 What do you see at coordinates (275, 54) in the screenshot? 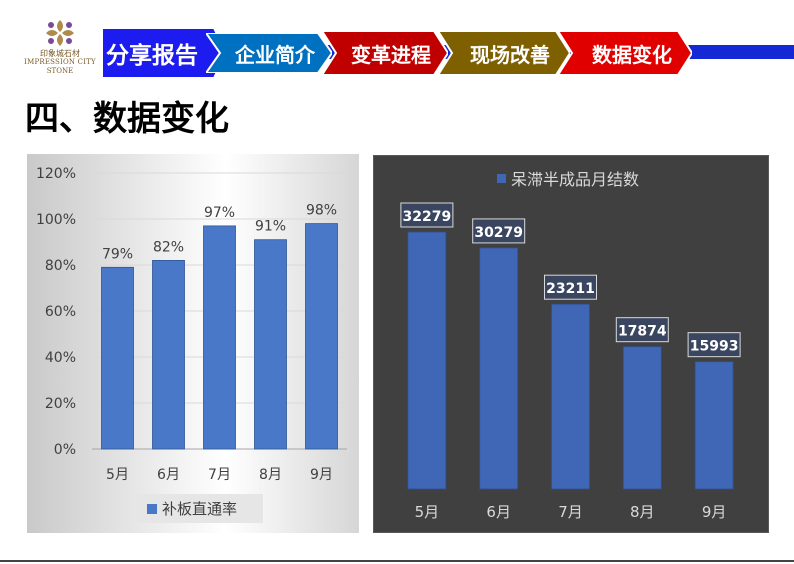
I see `nav-item-label: 企业简介` at bounding box center [275, 54].